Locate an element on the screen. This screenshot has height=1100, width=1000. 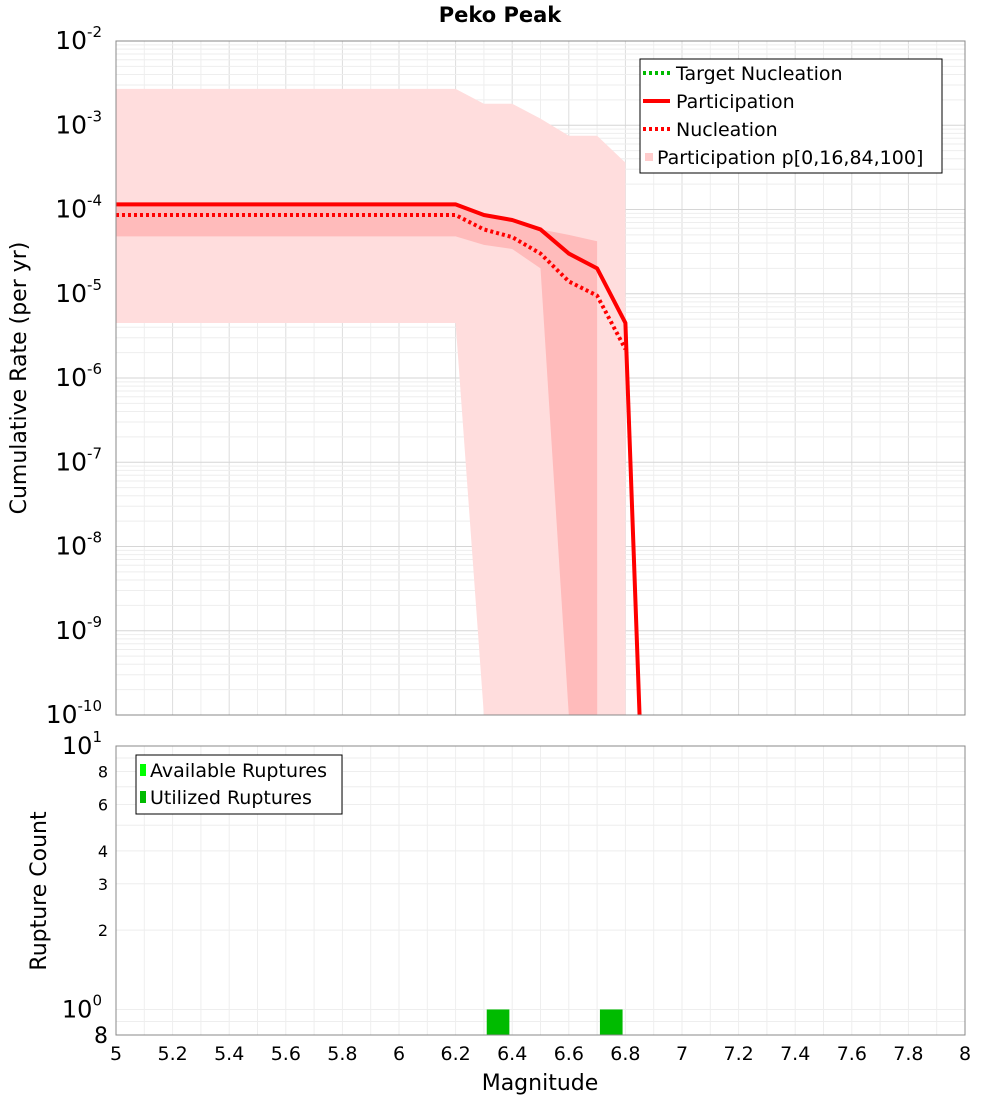
count-legend: Available Ruptures Utilized Ruptures is located at coordinates (239, 784).